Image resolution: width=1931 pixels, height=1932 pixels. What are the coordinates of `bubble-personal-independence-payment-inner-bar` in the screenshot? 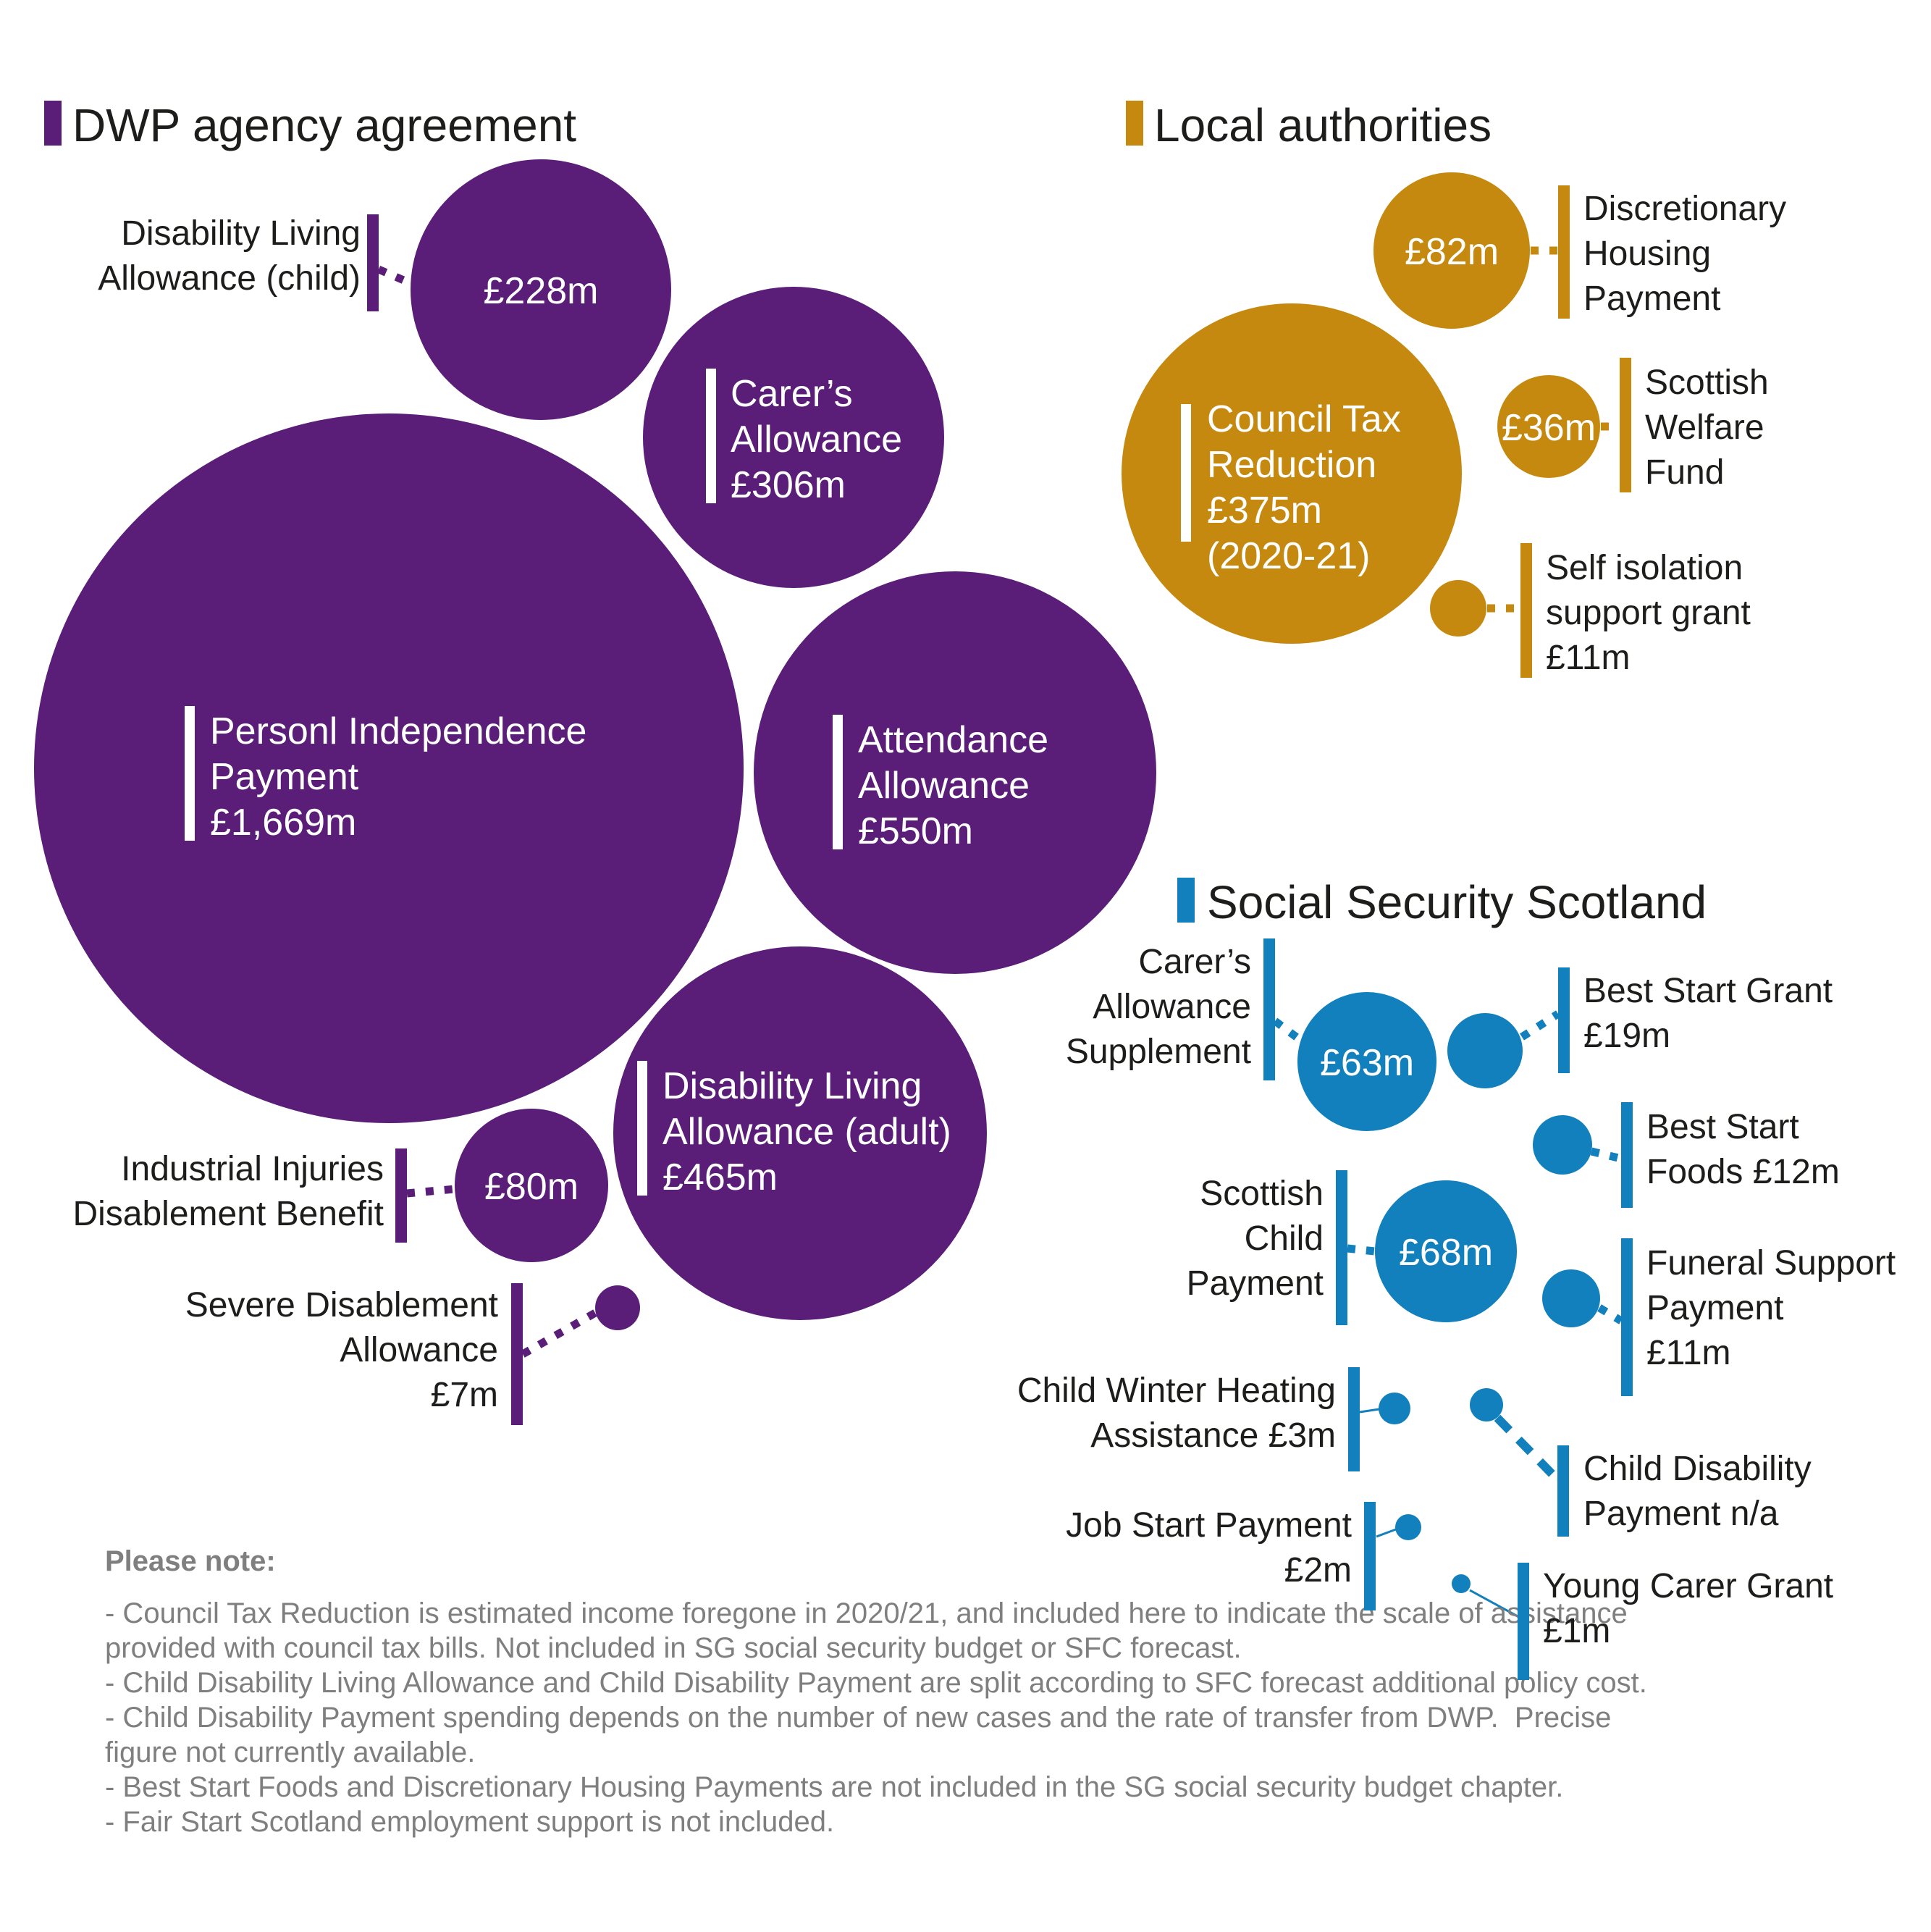 It's located at (190, 774).